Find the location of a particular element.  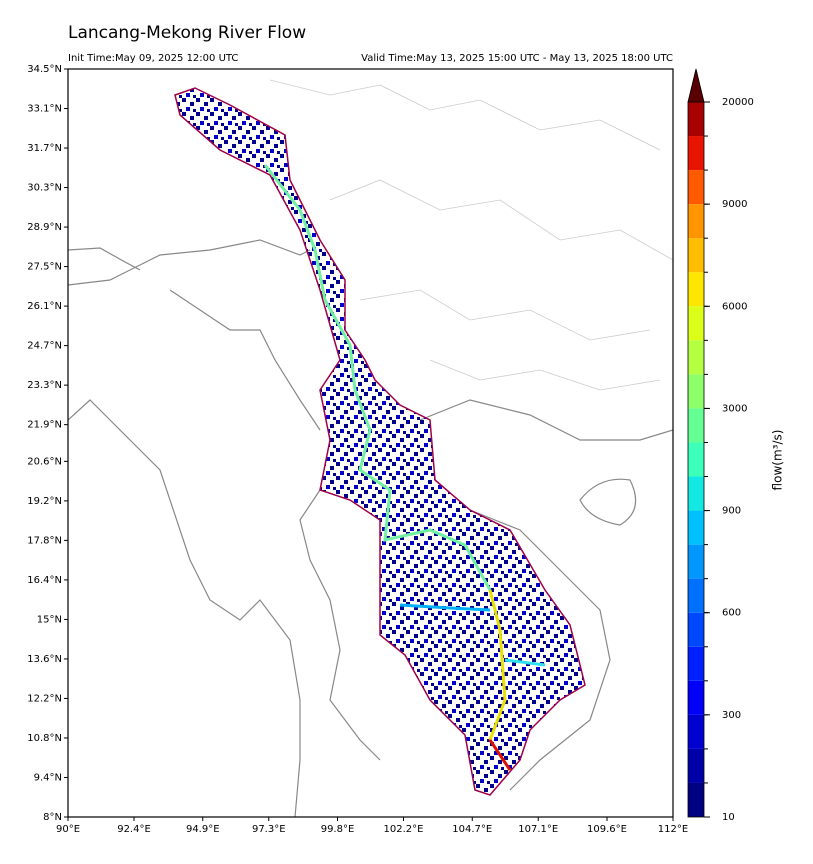

y-tick-label: 20.6°N is located at coordinates (44, 461).